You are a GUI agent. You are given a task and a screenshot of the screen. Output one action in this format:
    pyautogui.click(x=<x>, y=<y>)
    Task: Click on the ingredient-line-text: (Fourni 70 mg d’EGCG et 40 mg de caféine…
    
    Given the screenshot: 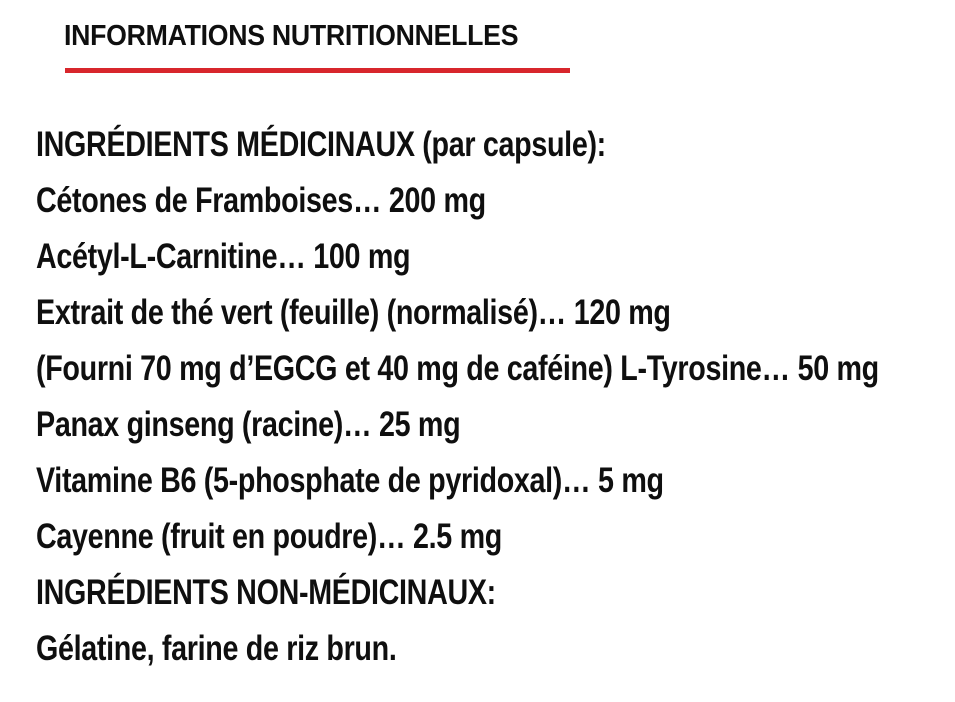 What is the action you would take?
    pyautogui.click(x=457, y=368)
    